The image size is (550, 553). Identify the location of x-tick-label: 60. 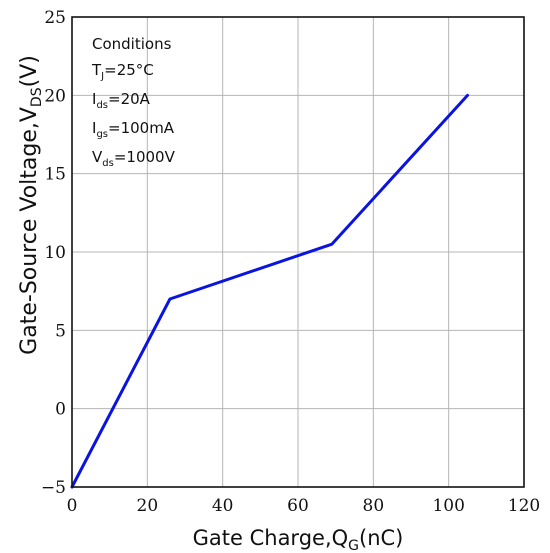
(298, 506).